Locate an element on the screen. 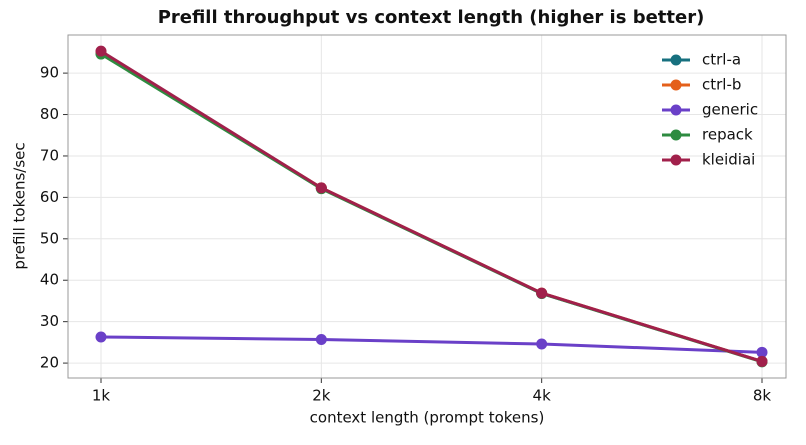 The height and width of the screenshot is (445, 806). x-tick-label: 2k is located at coordinates (321, 396).